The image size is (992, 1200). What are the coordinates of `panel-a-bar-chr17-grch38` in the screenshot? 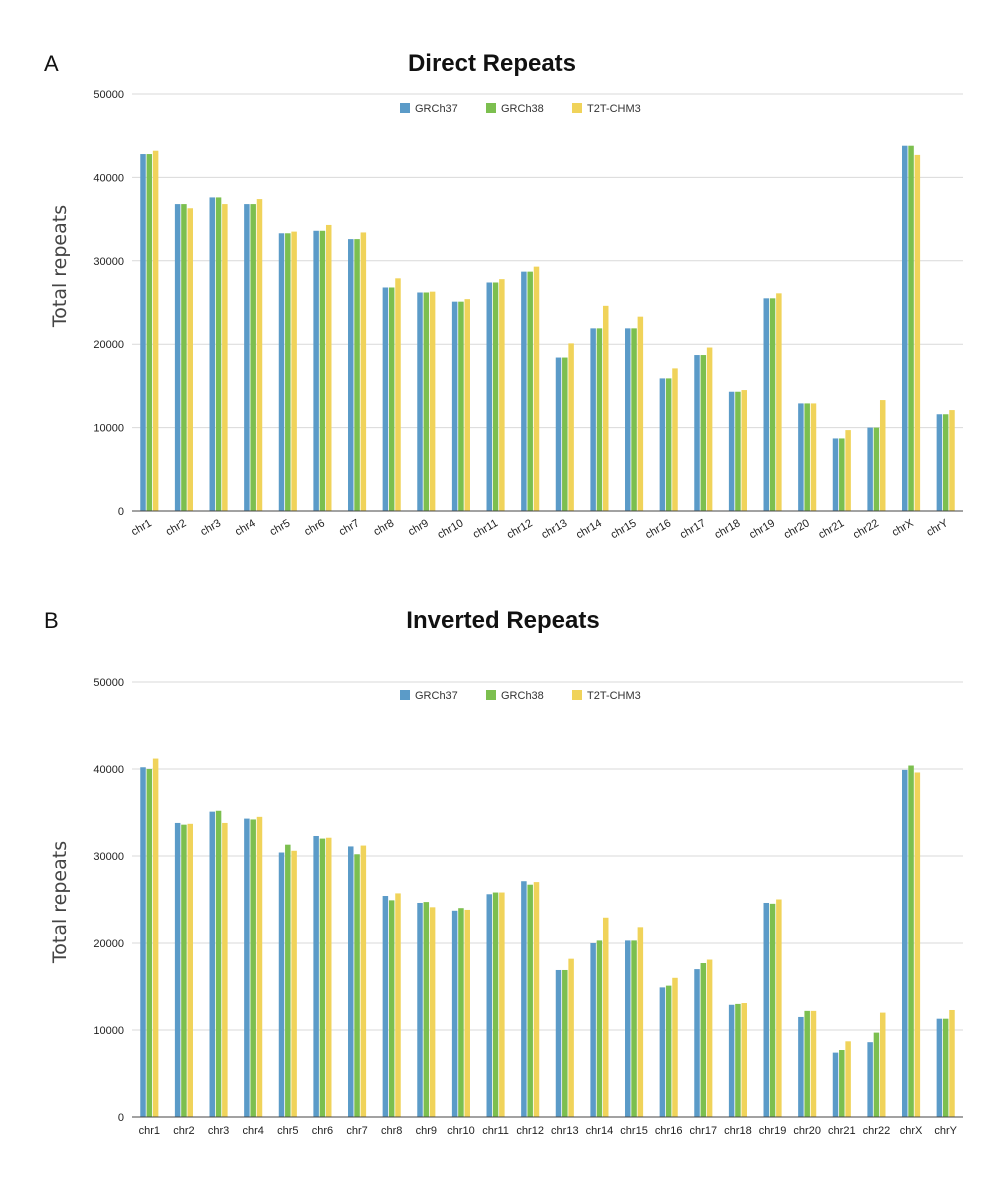 It's located at (703, 433).